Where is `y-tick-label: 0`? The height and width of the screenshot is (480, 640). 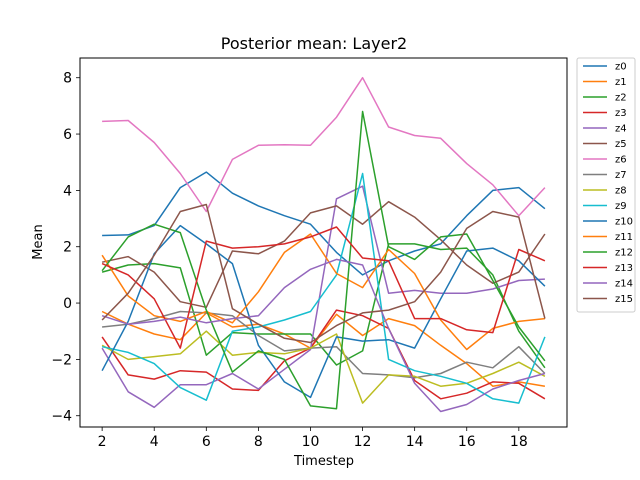 y-tick-label: 0 is located at coordinates (67, 304).